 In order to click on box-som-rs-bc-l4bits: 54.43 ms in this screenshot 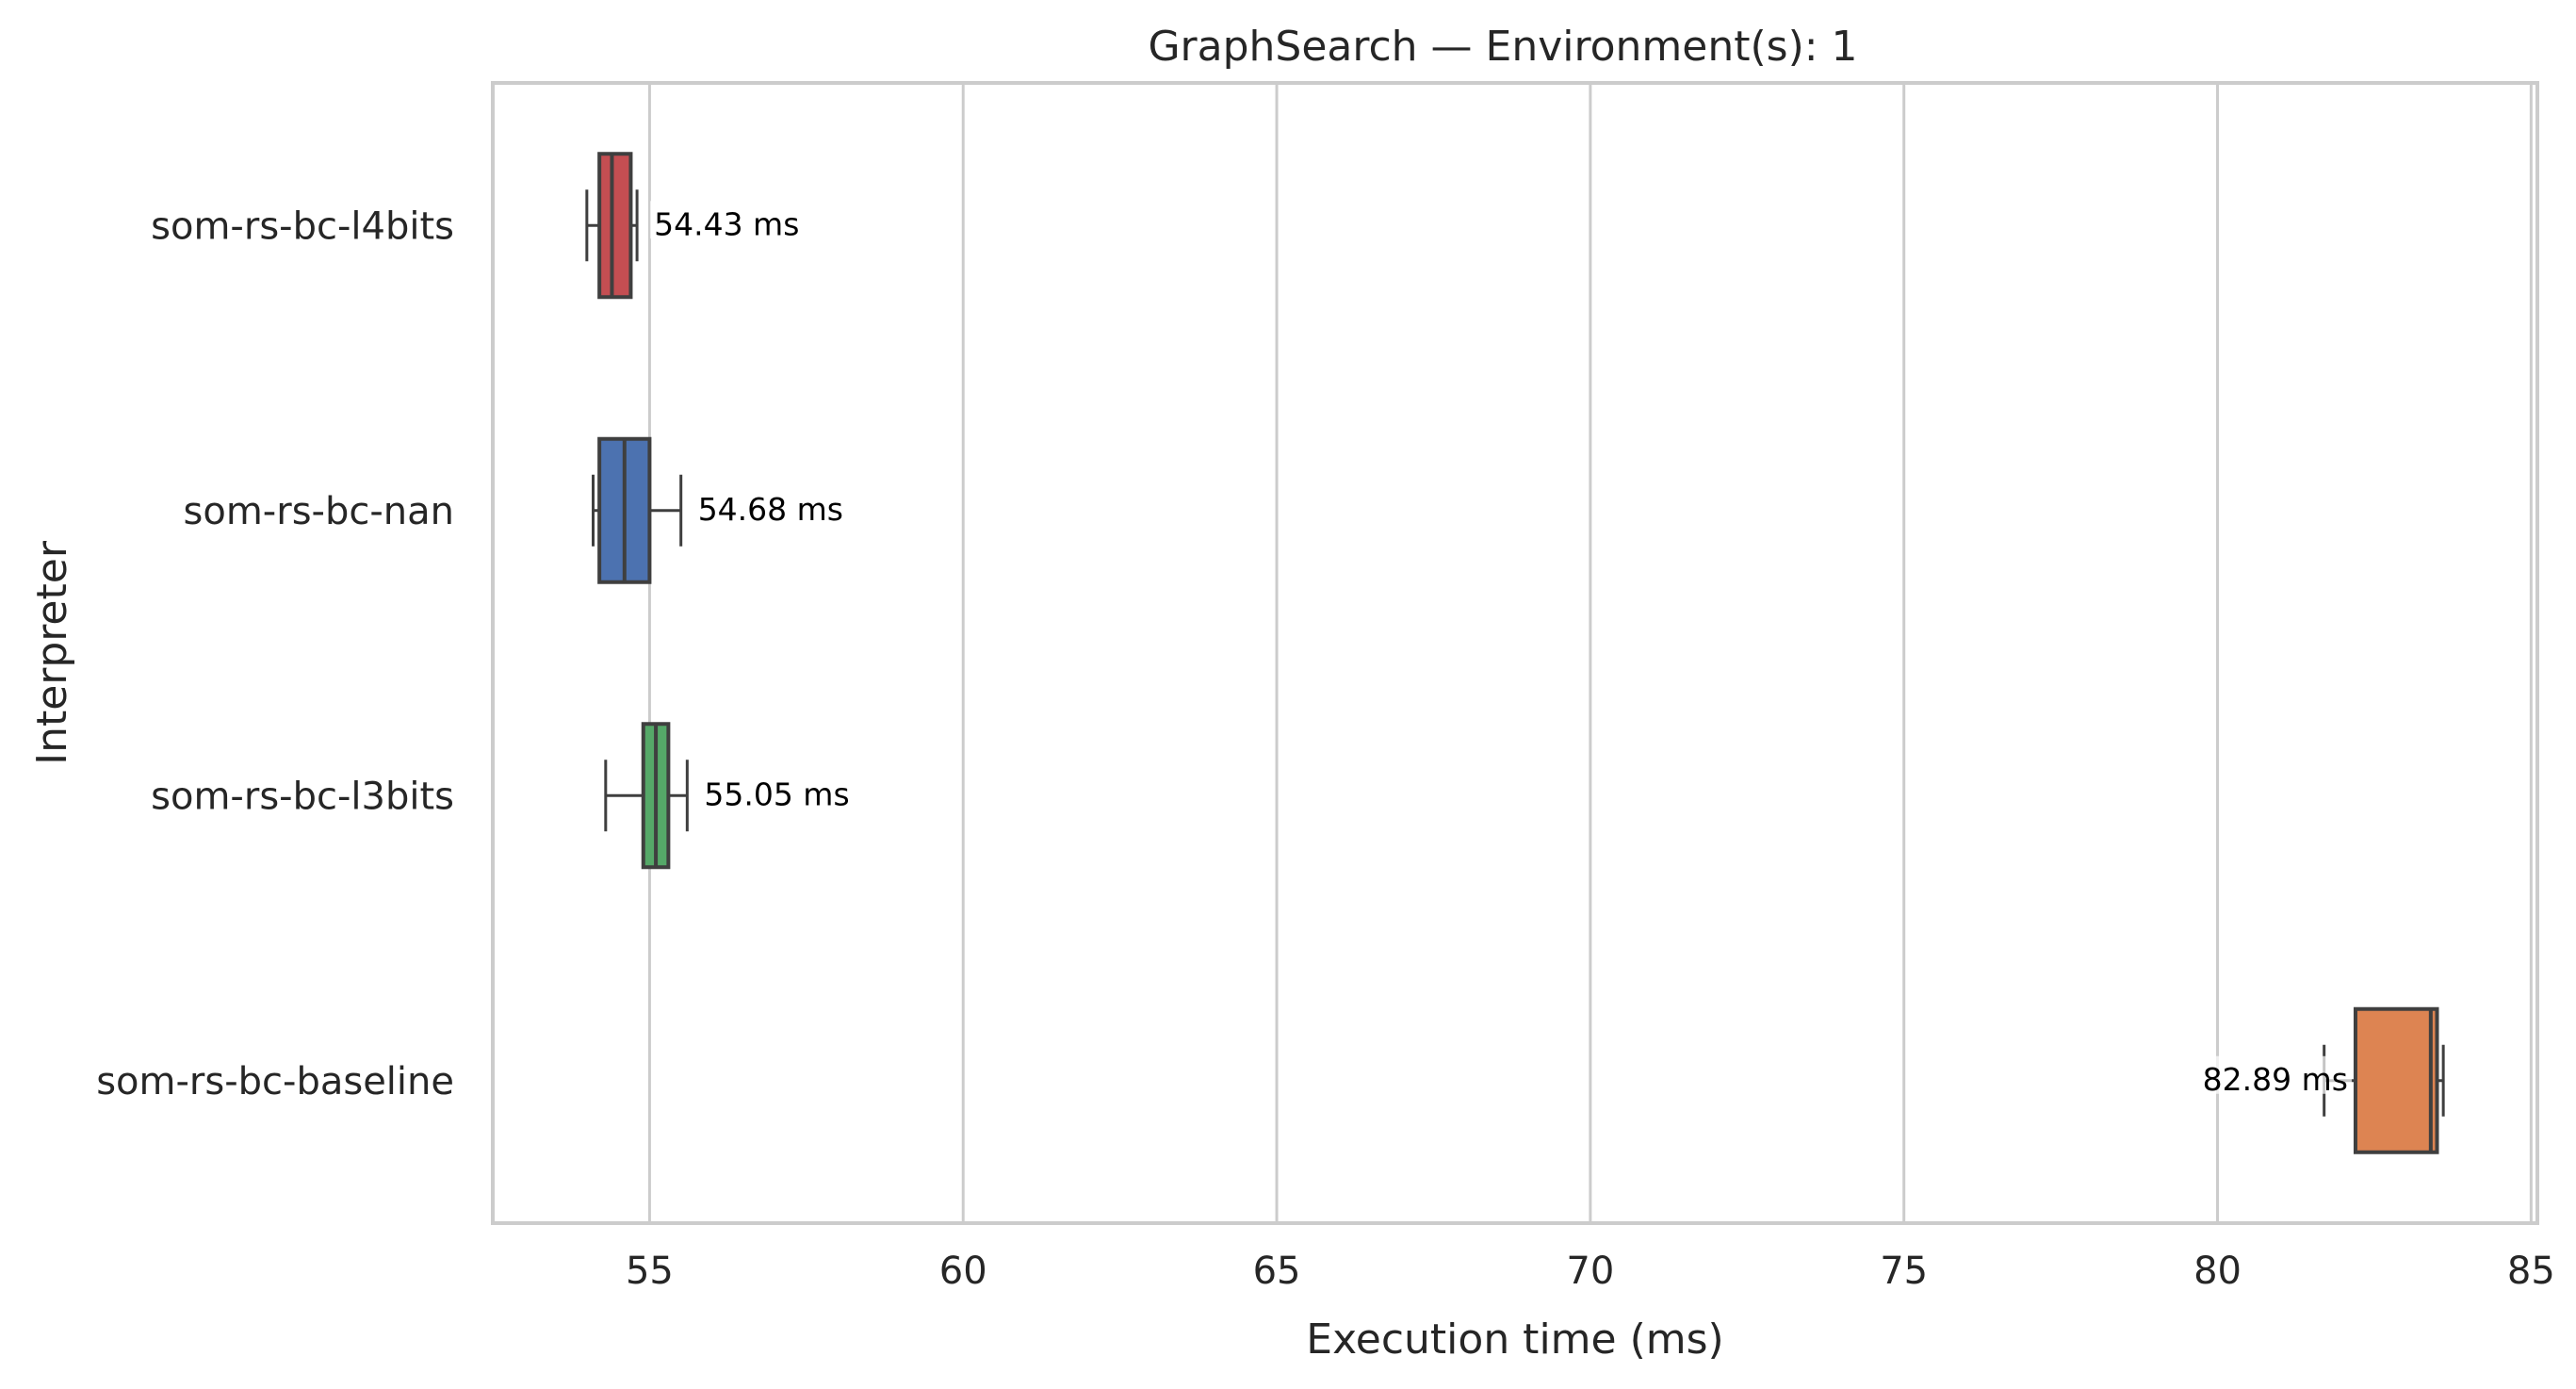, I will do `click(695, 226)`.